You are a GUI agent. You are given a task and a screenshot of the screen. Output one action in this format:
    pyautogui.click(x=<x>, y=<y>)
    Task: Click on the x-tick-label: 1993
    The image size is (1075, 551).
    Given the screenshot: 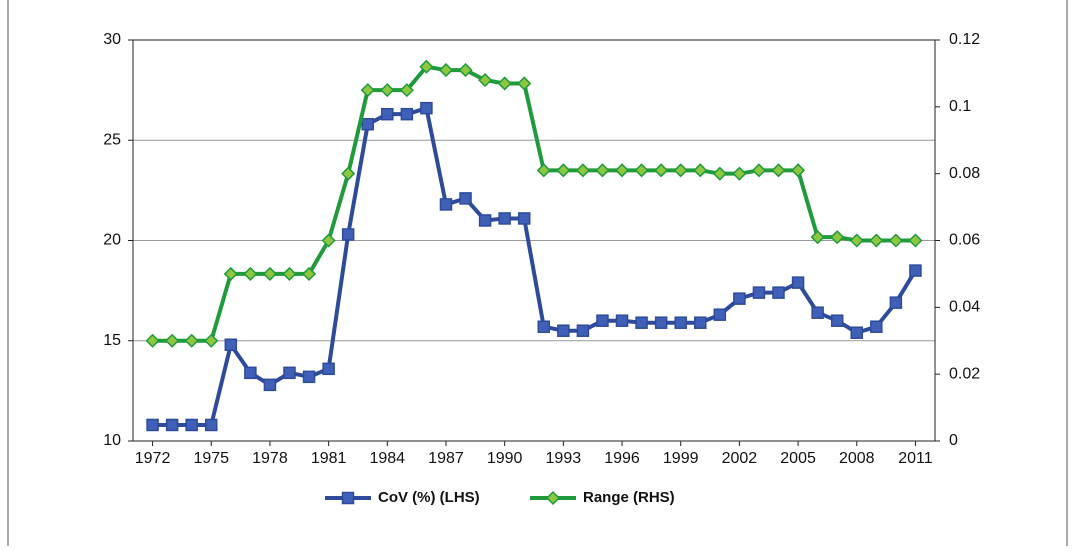 What is the action you would take?
    pyautogui.click(x=564, y=458)
    